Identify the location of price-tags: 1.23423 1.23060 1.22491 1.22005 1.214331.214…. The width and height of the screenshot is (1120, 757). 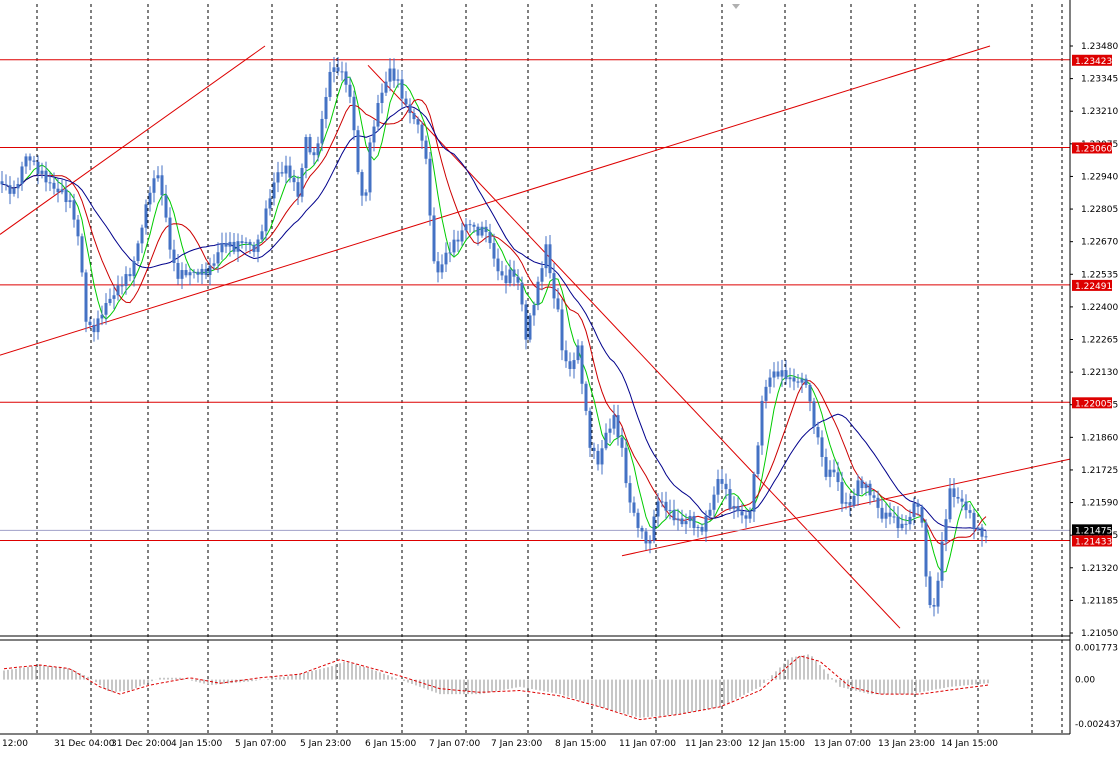
(1092, 300).